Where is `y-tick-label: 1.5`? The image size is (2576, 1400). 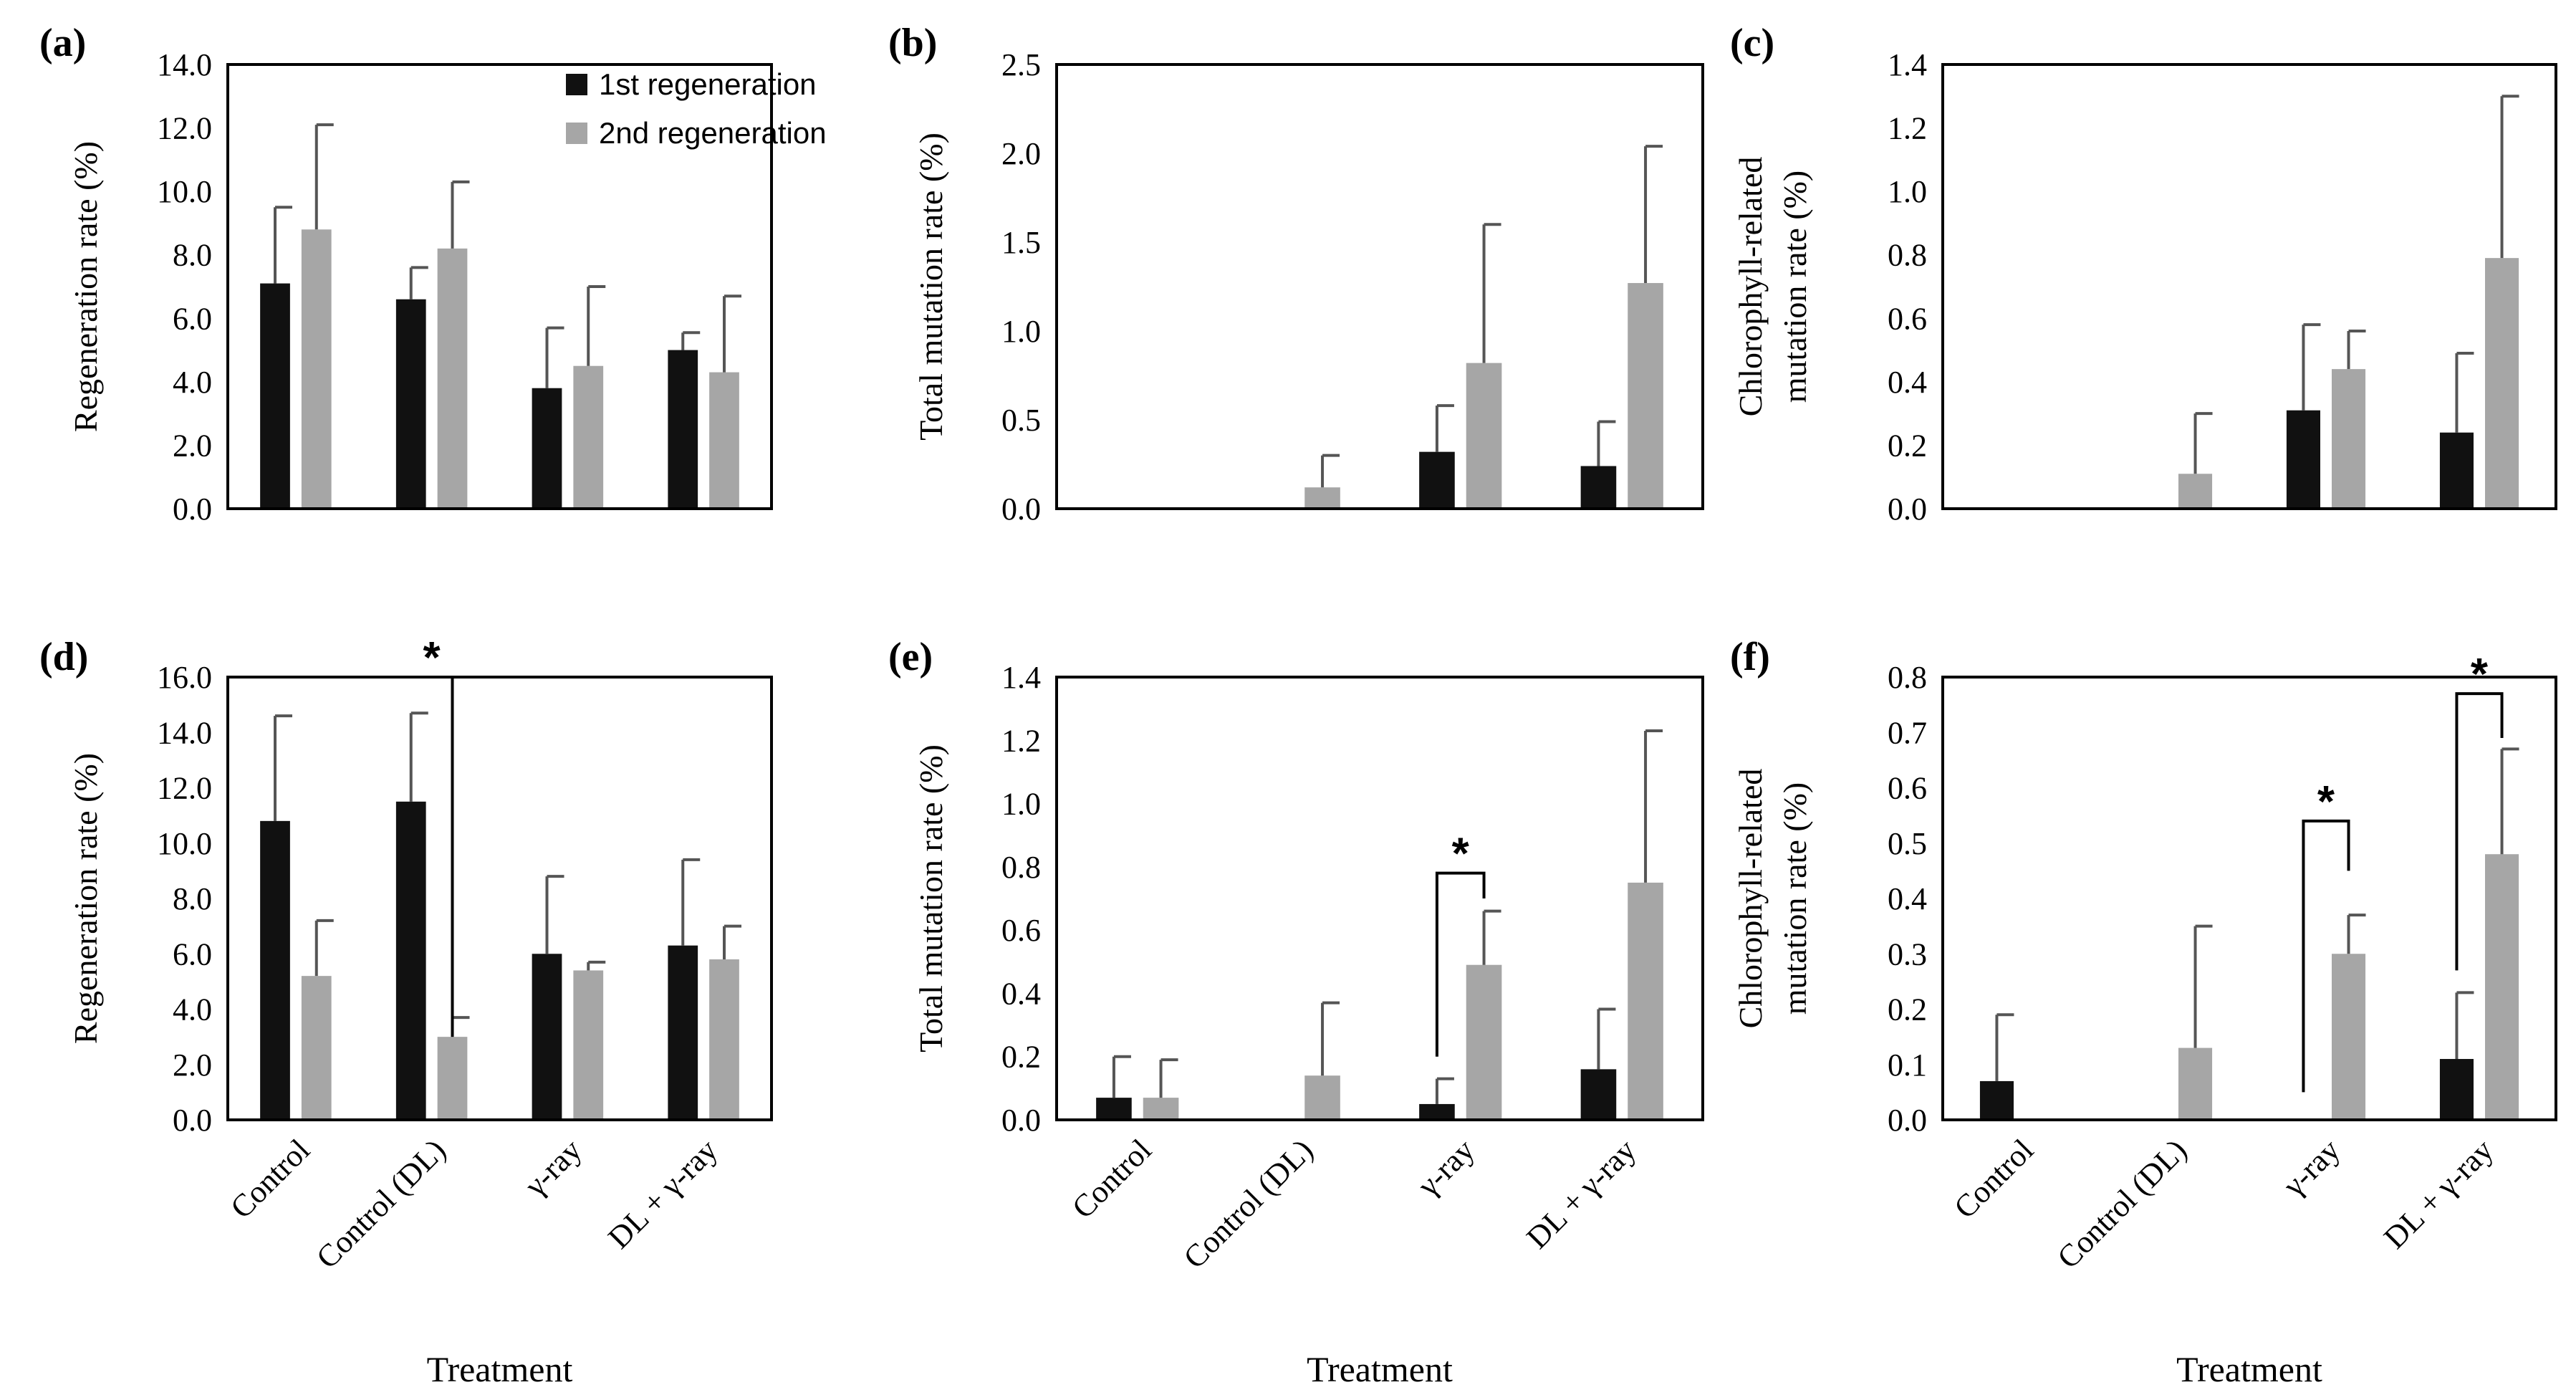 y-tick-label: 1.5 is located at coordinates (1021, 242).